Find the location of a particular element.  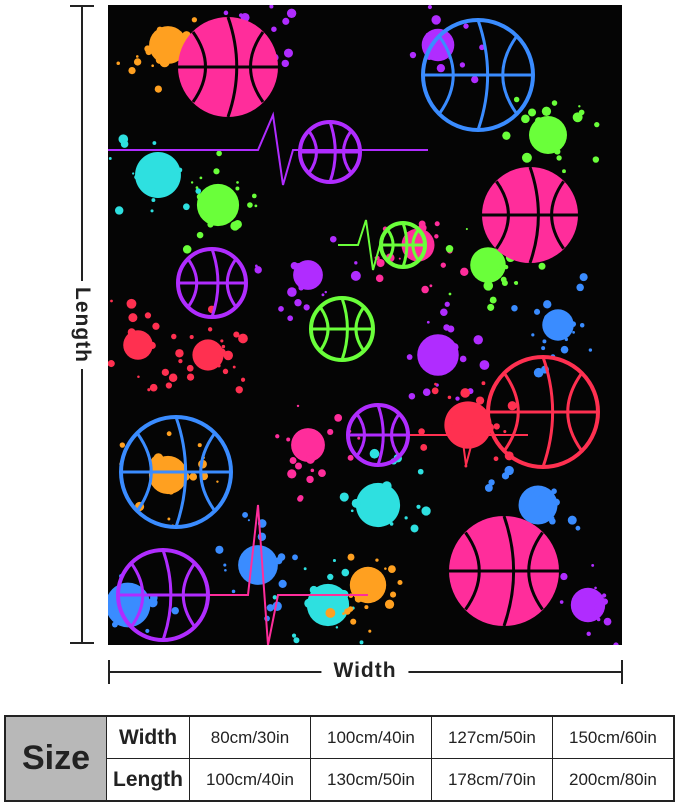

table-cell: 130cm/50in is located at coordinates (370, 780).